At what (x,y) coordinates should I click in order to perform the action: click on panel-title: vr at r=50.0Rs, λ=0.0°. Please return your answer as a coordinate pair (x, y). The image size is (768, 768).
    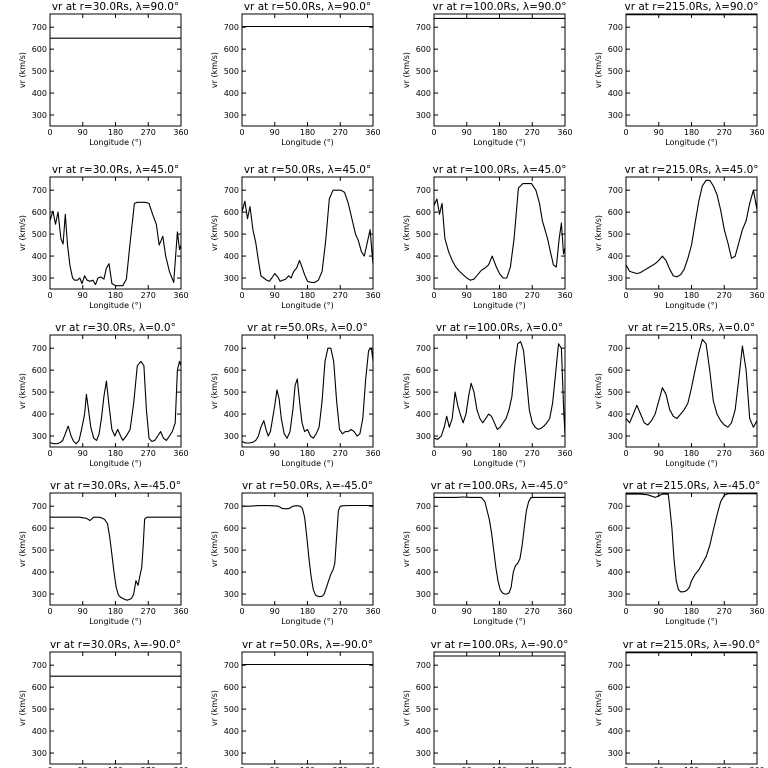
    Looking at the image, I should click on (307, 328).